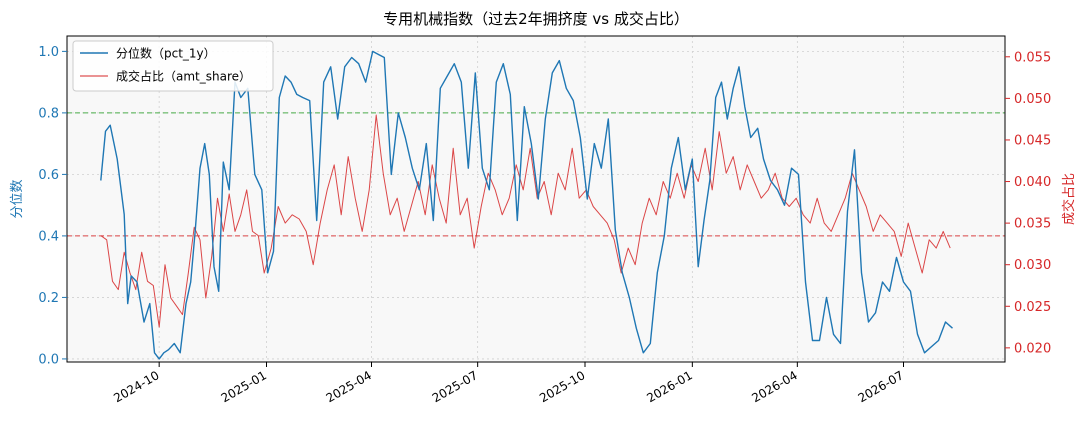 This screenshot has height=429, width=1089. What do you see at coordinates (1032, 348) in the screenshot?
I see `y-right-tick-label: 0.020` at bounding box center [1032, 348].